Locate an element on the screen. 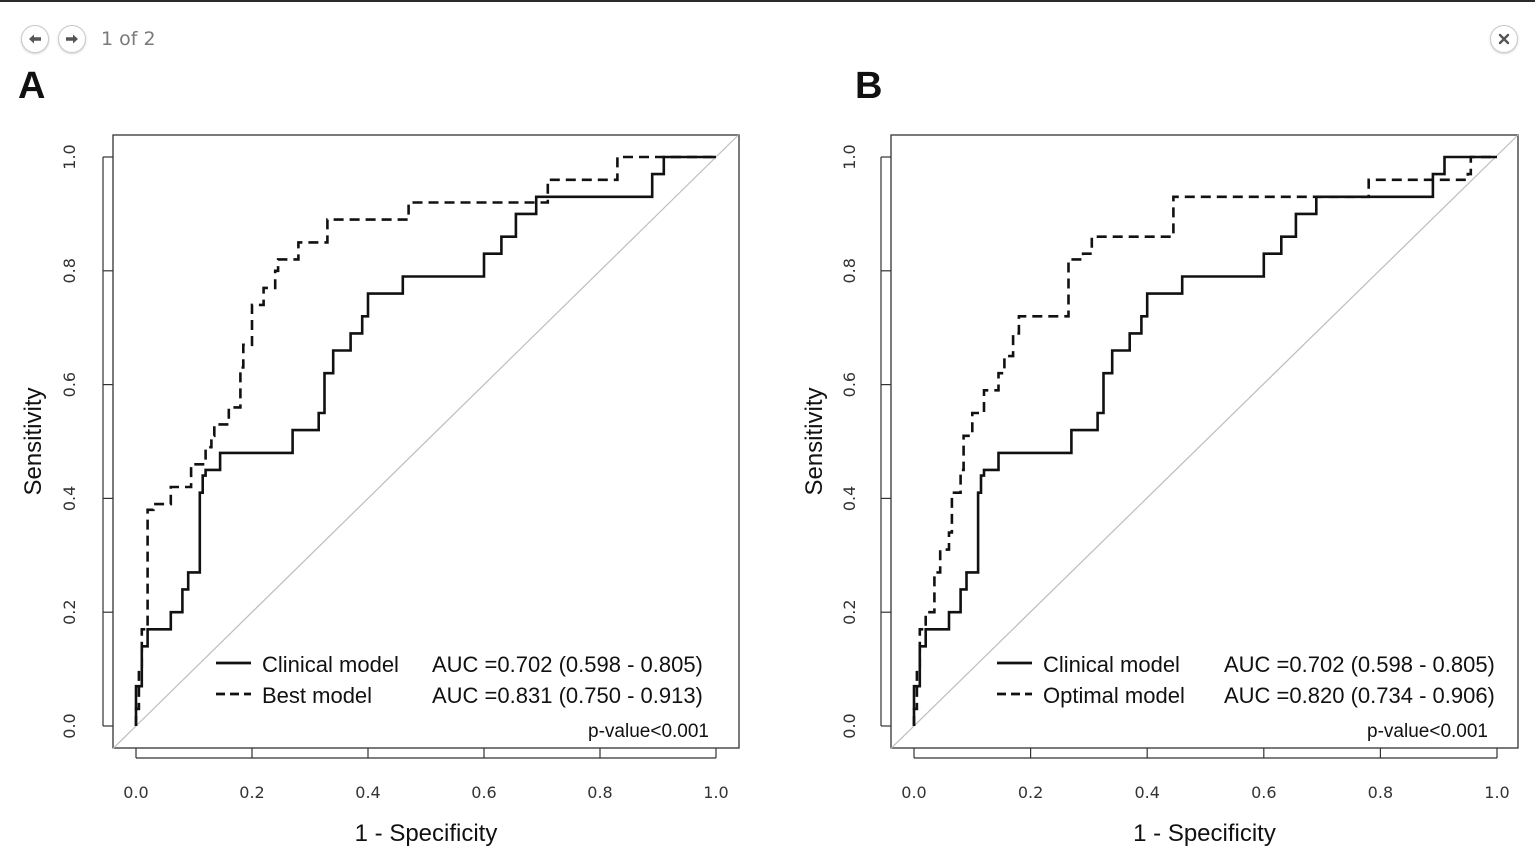 The width and height of the screenshot is (1535, 855). page-indicator: 1 of 2 is located at coordinates (128, 39).